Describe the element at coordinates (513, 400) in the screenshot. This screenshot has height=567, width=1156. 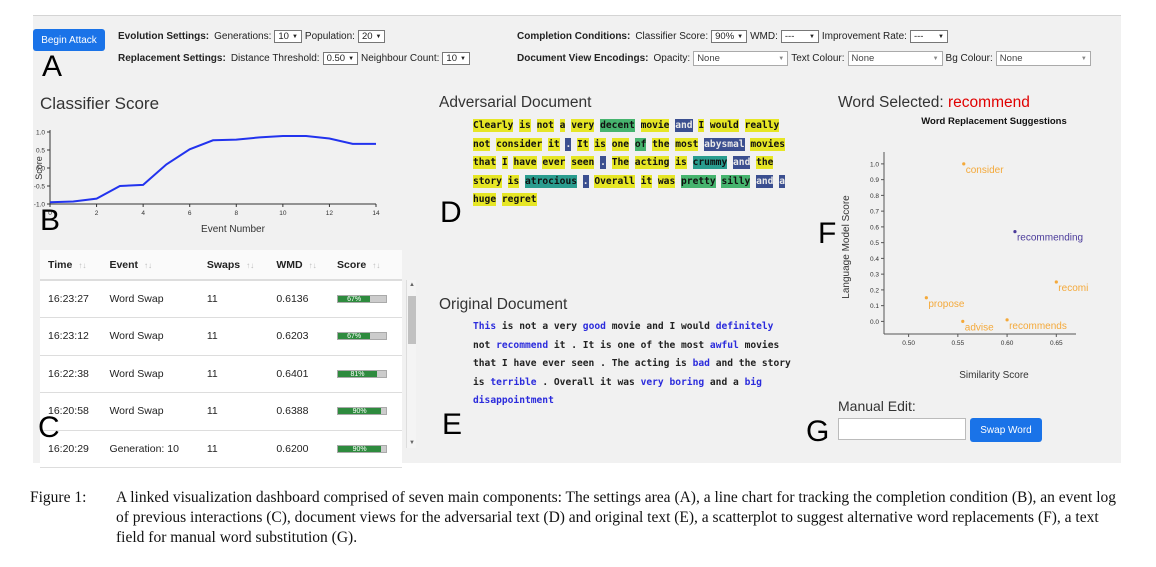
I see `original-word: disappointment` at that location.